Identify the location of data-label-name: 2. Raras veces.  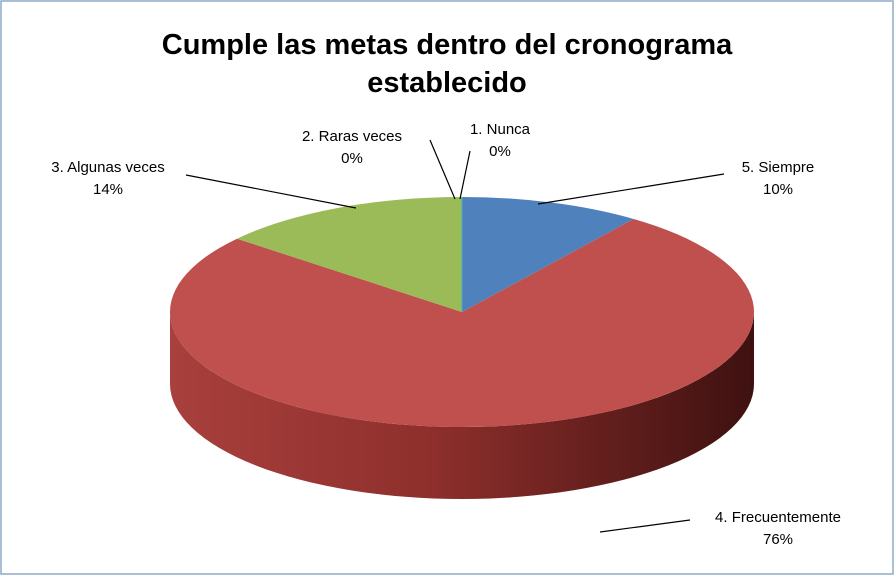
(352, 136).